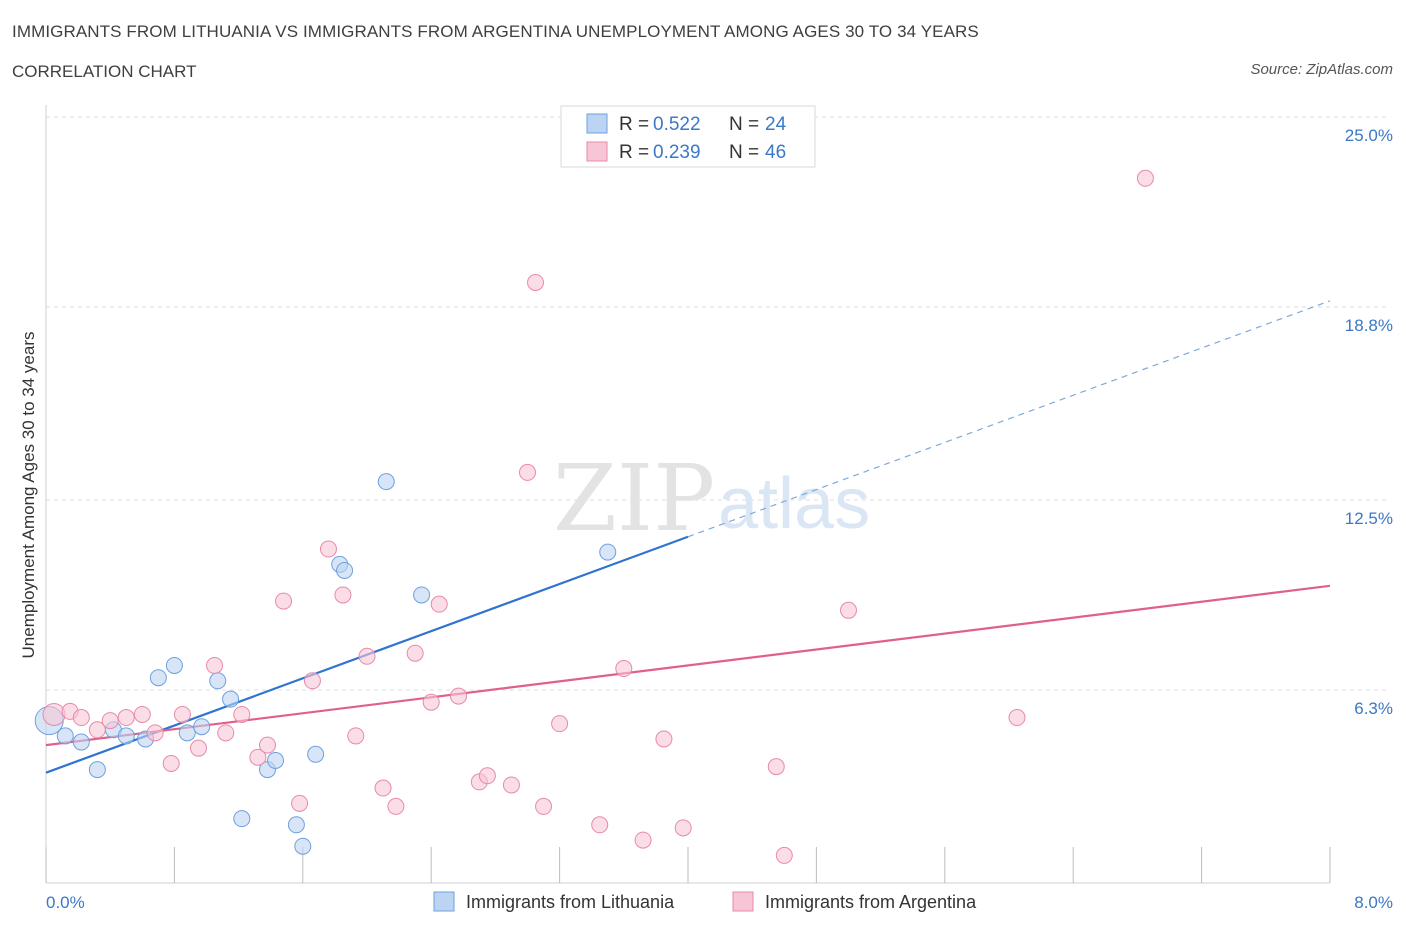  What do you see at coordinates (744, 152) in the screenshot?
I see `legend-n-label-2: N =` at bounding box center [744, 152].